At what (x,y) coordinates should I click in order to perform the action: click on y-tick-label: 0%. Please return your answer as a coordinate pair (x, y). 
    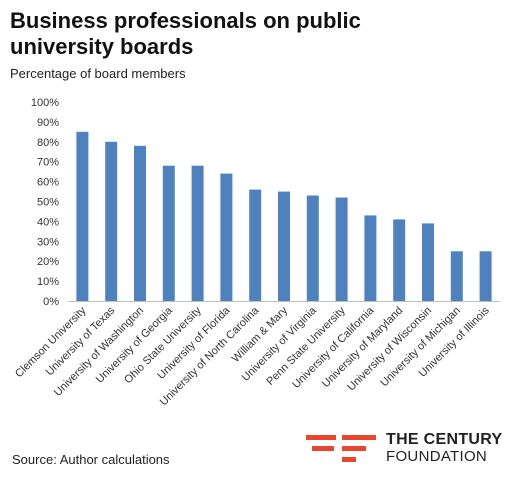
    Looking at the image, I should click on (51, 302).